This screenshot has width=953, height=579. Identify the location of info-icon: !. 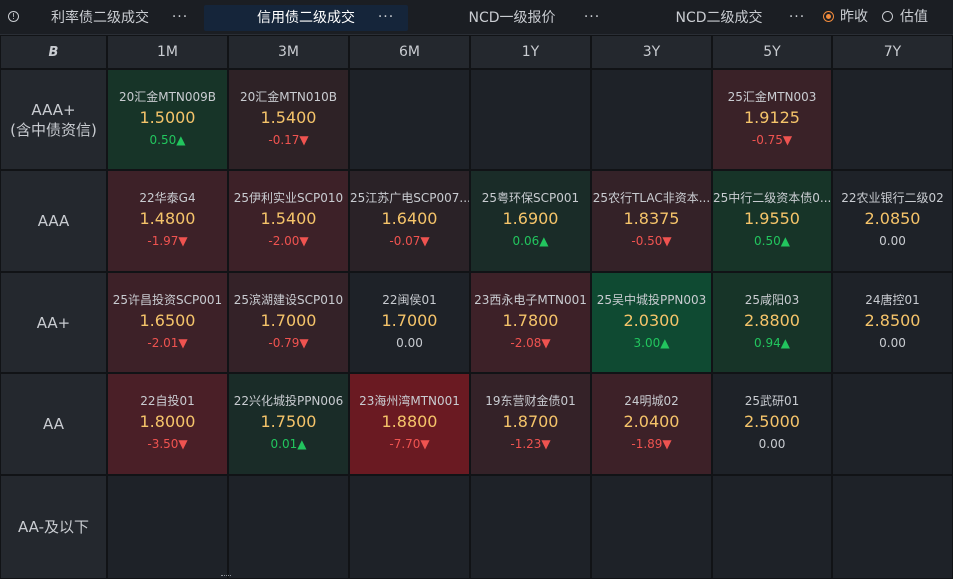
(13, 16).